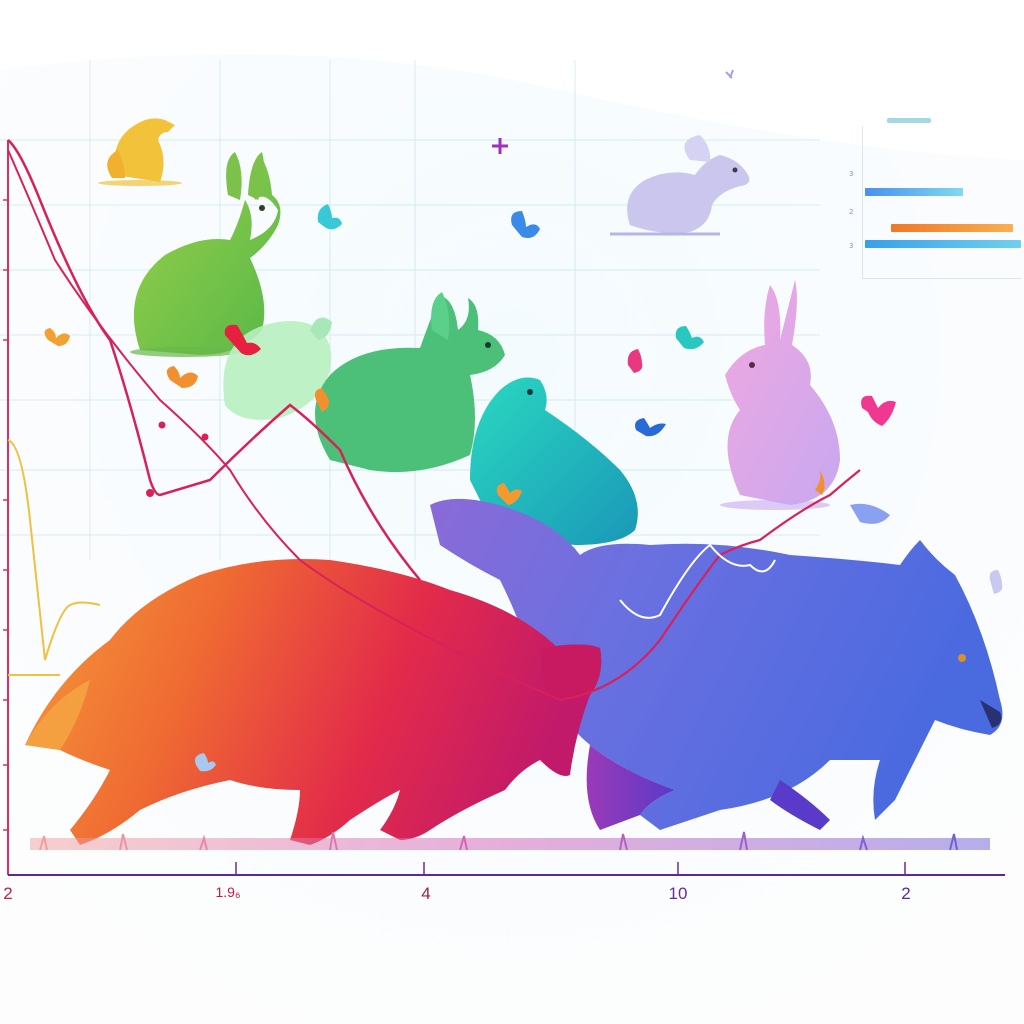  What do you see at coordinates (851, 212) in the screenshot?
I see `legend-row-digit-2: 2` at bounding box center [851, 212].